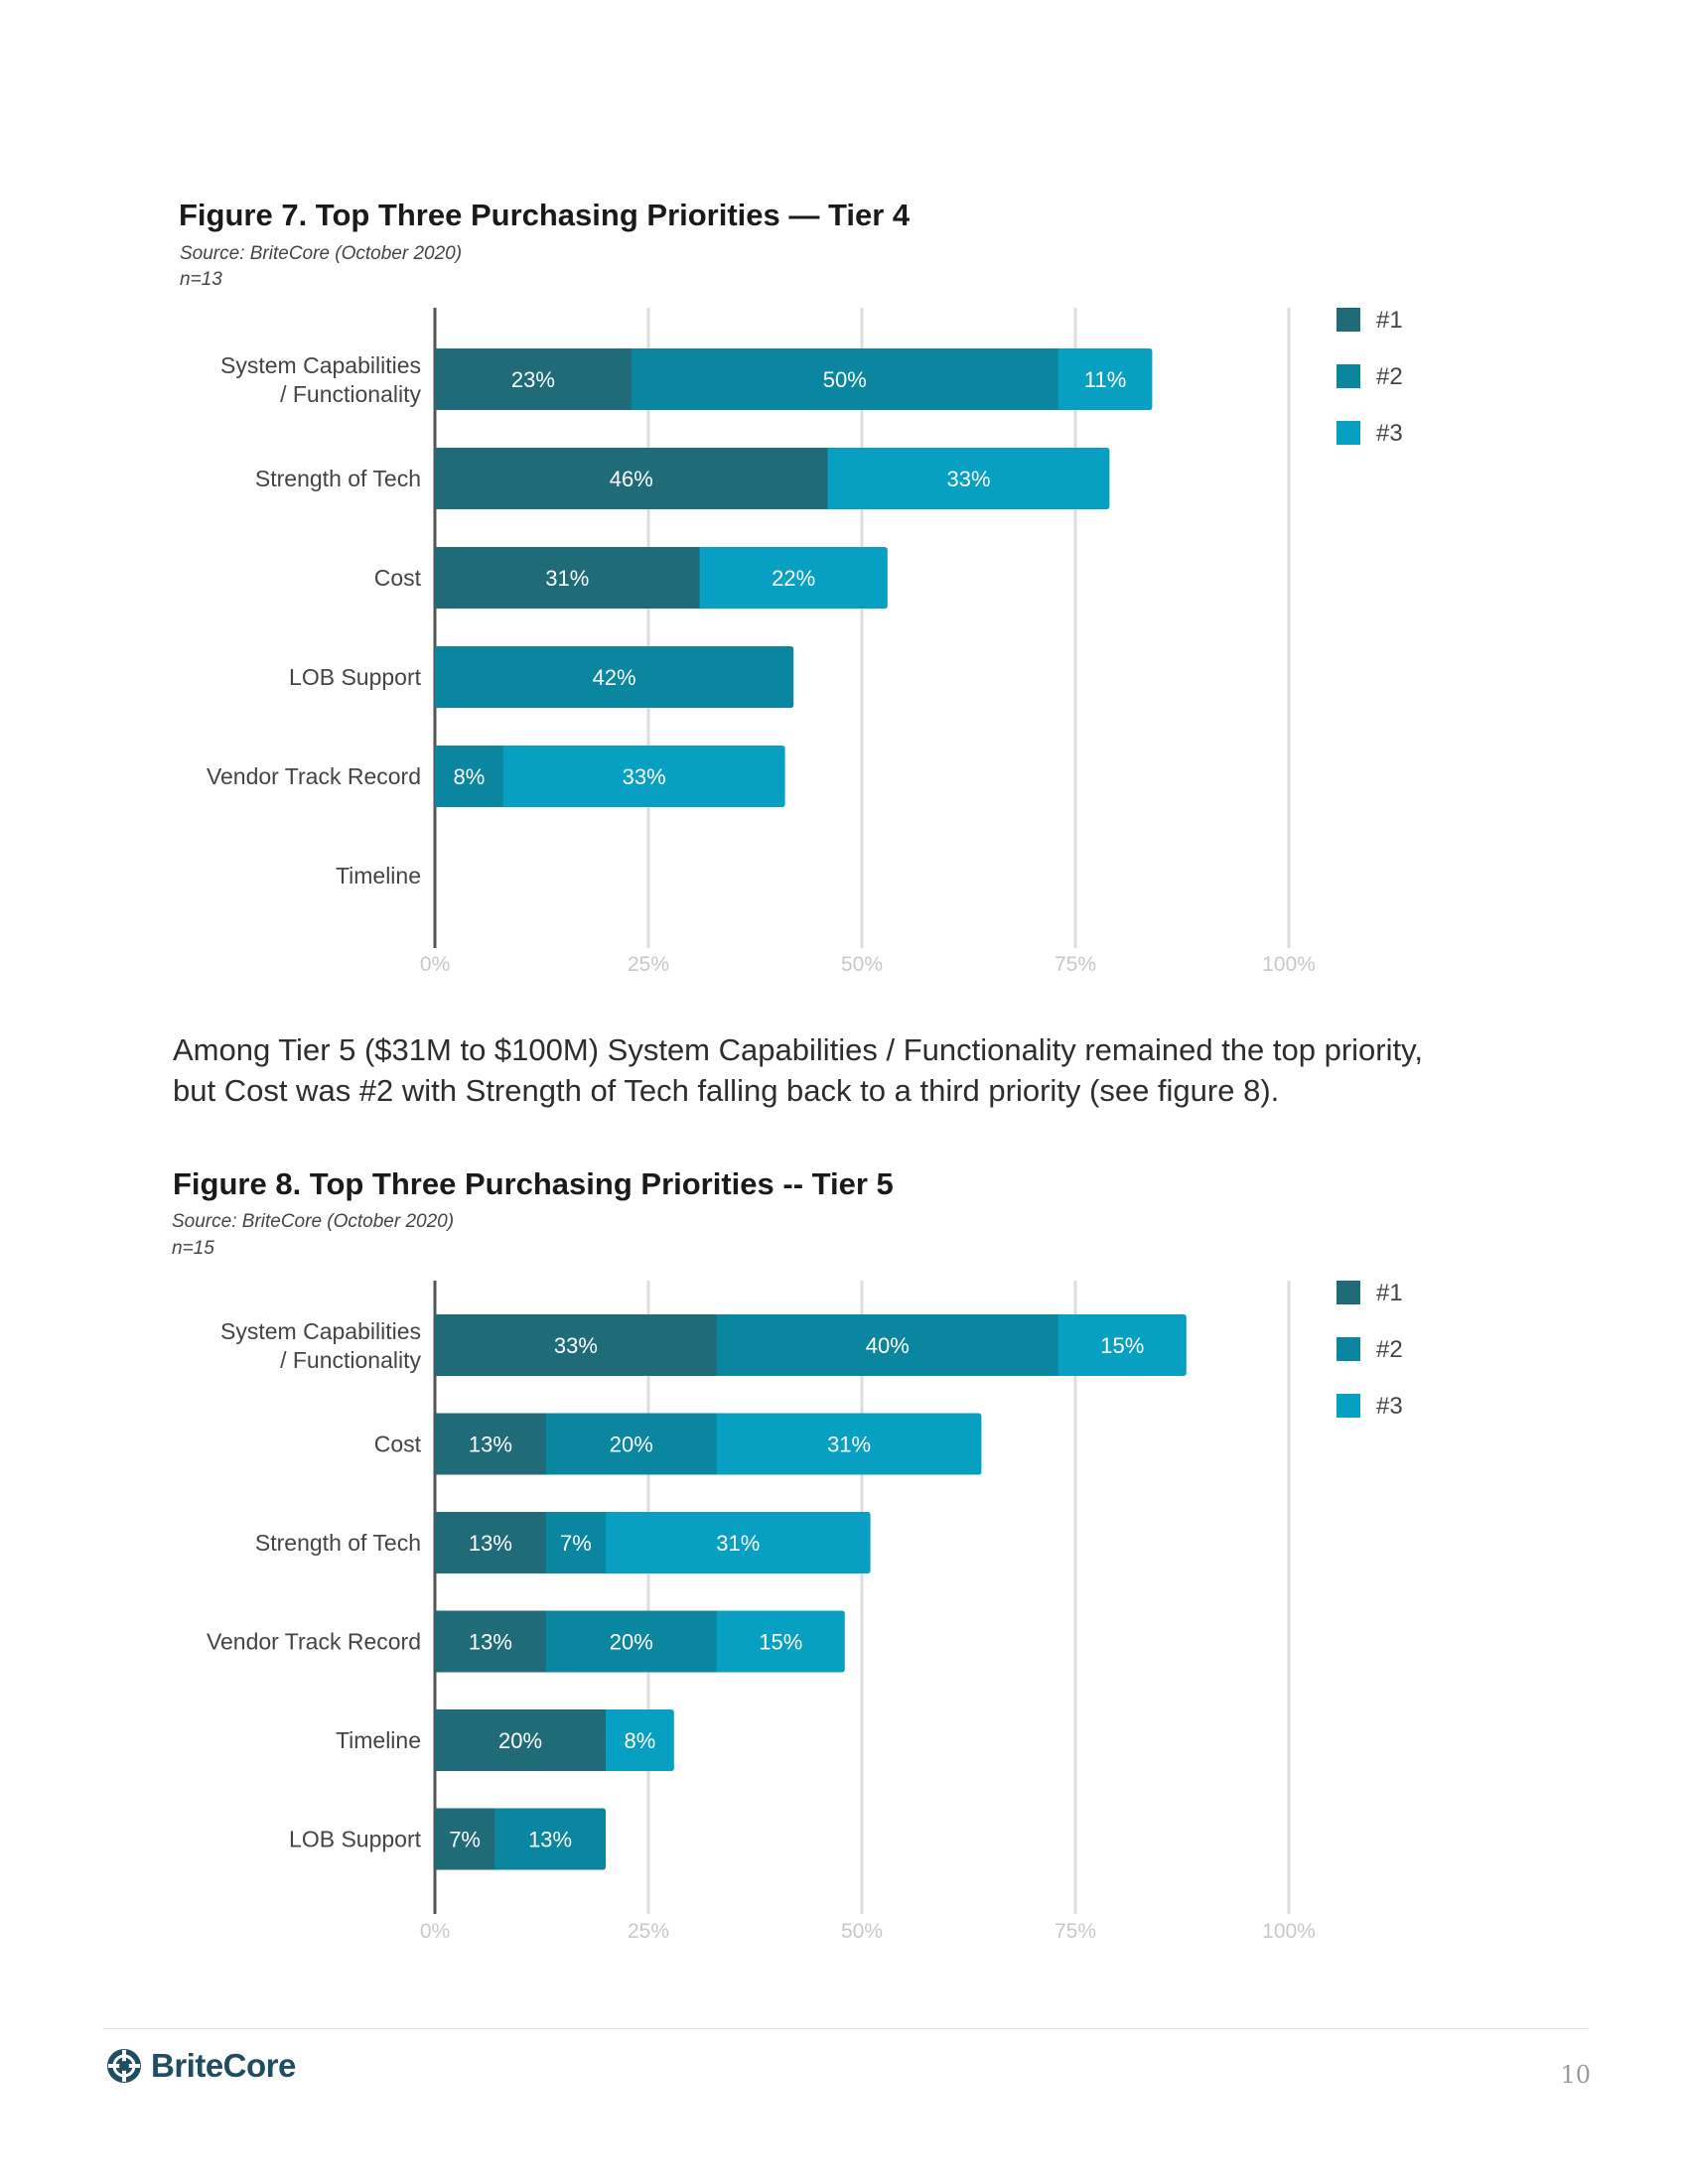  I want to click on figure-8-sample-size: n=15, so click(193, 1248).